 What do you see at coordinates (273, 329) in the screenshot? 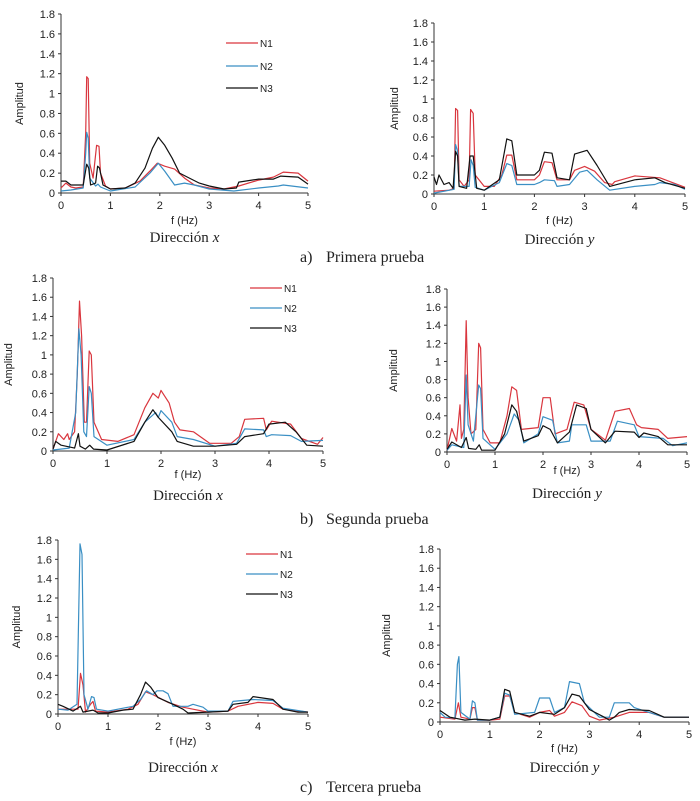
I see `legend-item-N3: N3` at bounding box center [273, 329].